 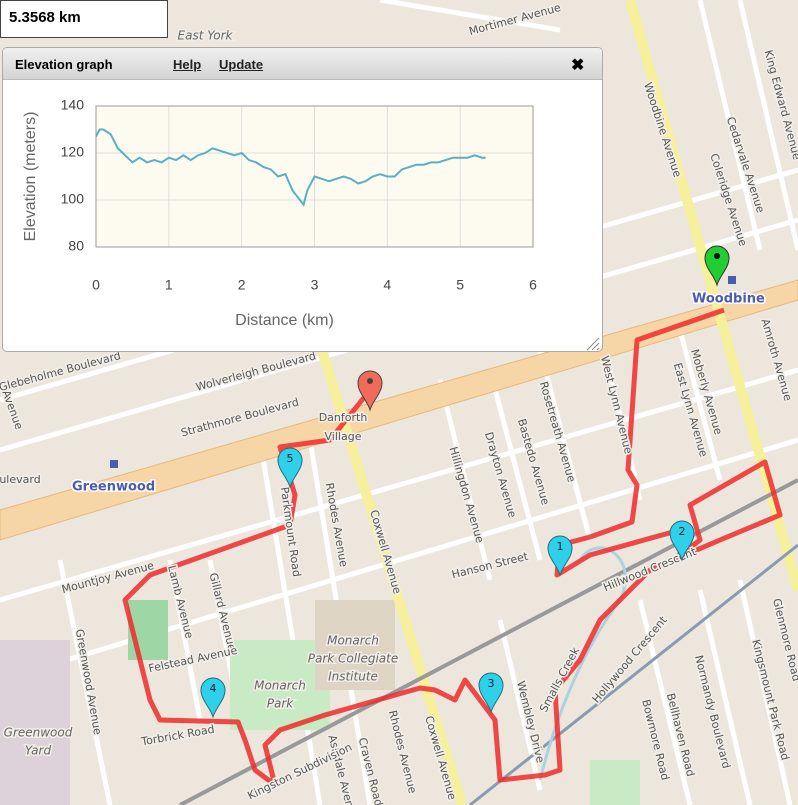 What do you see at coordinates (353, 659) in the screenshot?
I see `street-label: Park Collegiate` at bounding box center [353, 659].